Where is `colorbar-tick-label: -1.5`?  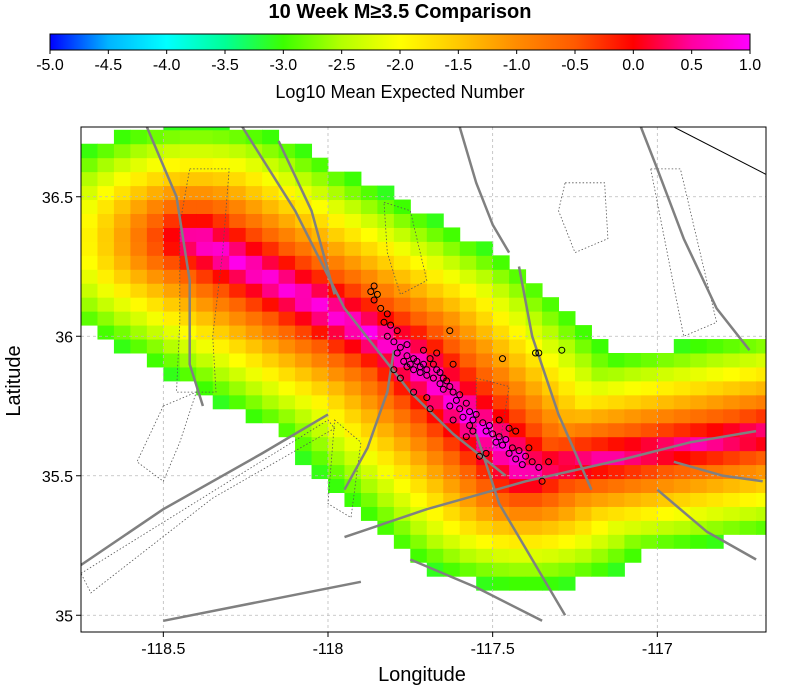 colorbar-tick-label: -1.5 is located at coordinates (459, 65).